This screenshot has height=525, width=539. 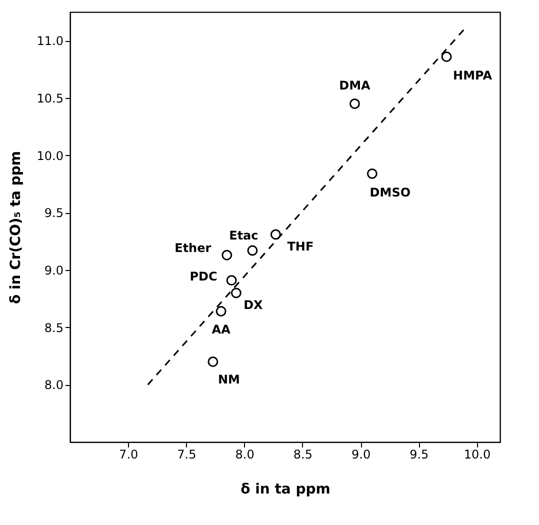 I want to click on annotation: THF, so click(x=300, y=247).